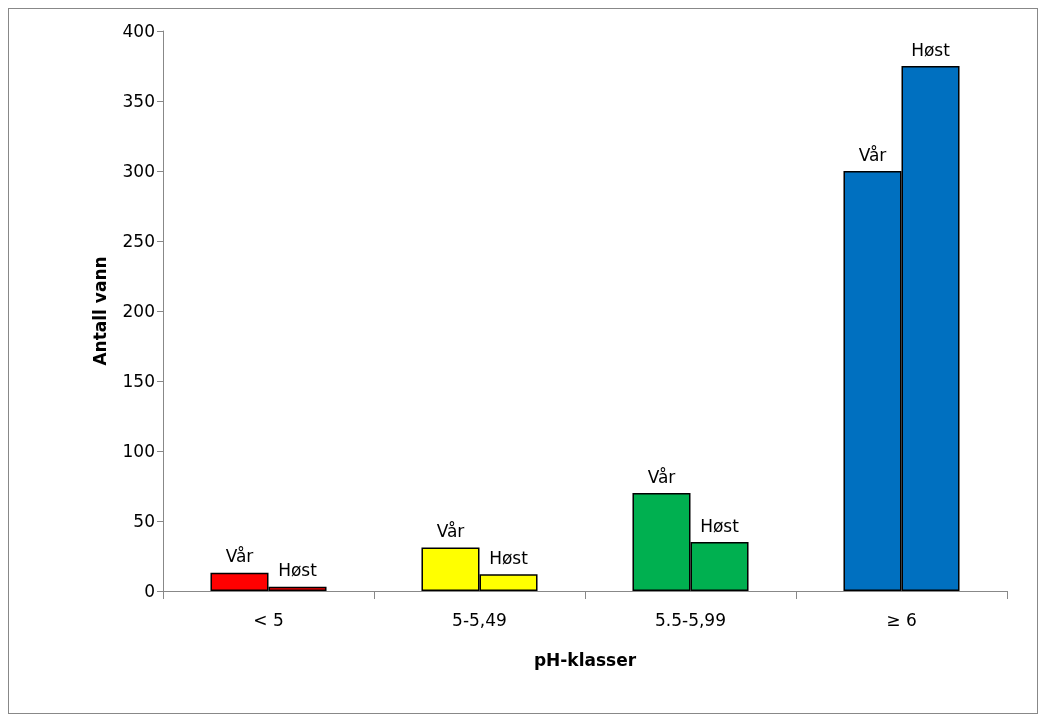  What do you see at coordinates (149, 591) in the screenshot?
I see `y-tick-label: 0` at bounding box center [149, 591].